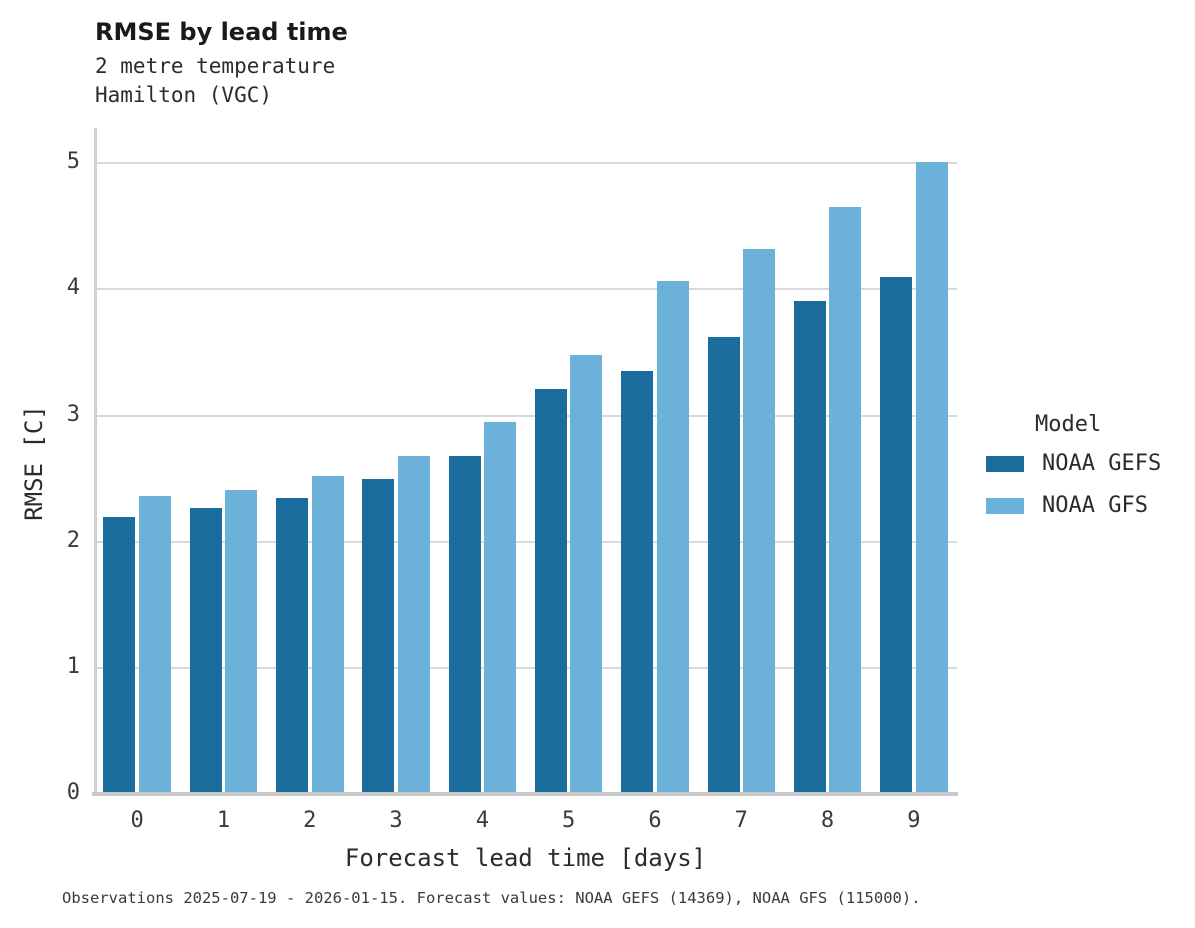  What do you see at coordinates (73, 414) in the screenshot?
I see `y-tick-label-3: 3` at bounding box center [73, 414].